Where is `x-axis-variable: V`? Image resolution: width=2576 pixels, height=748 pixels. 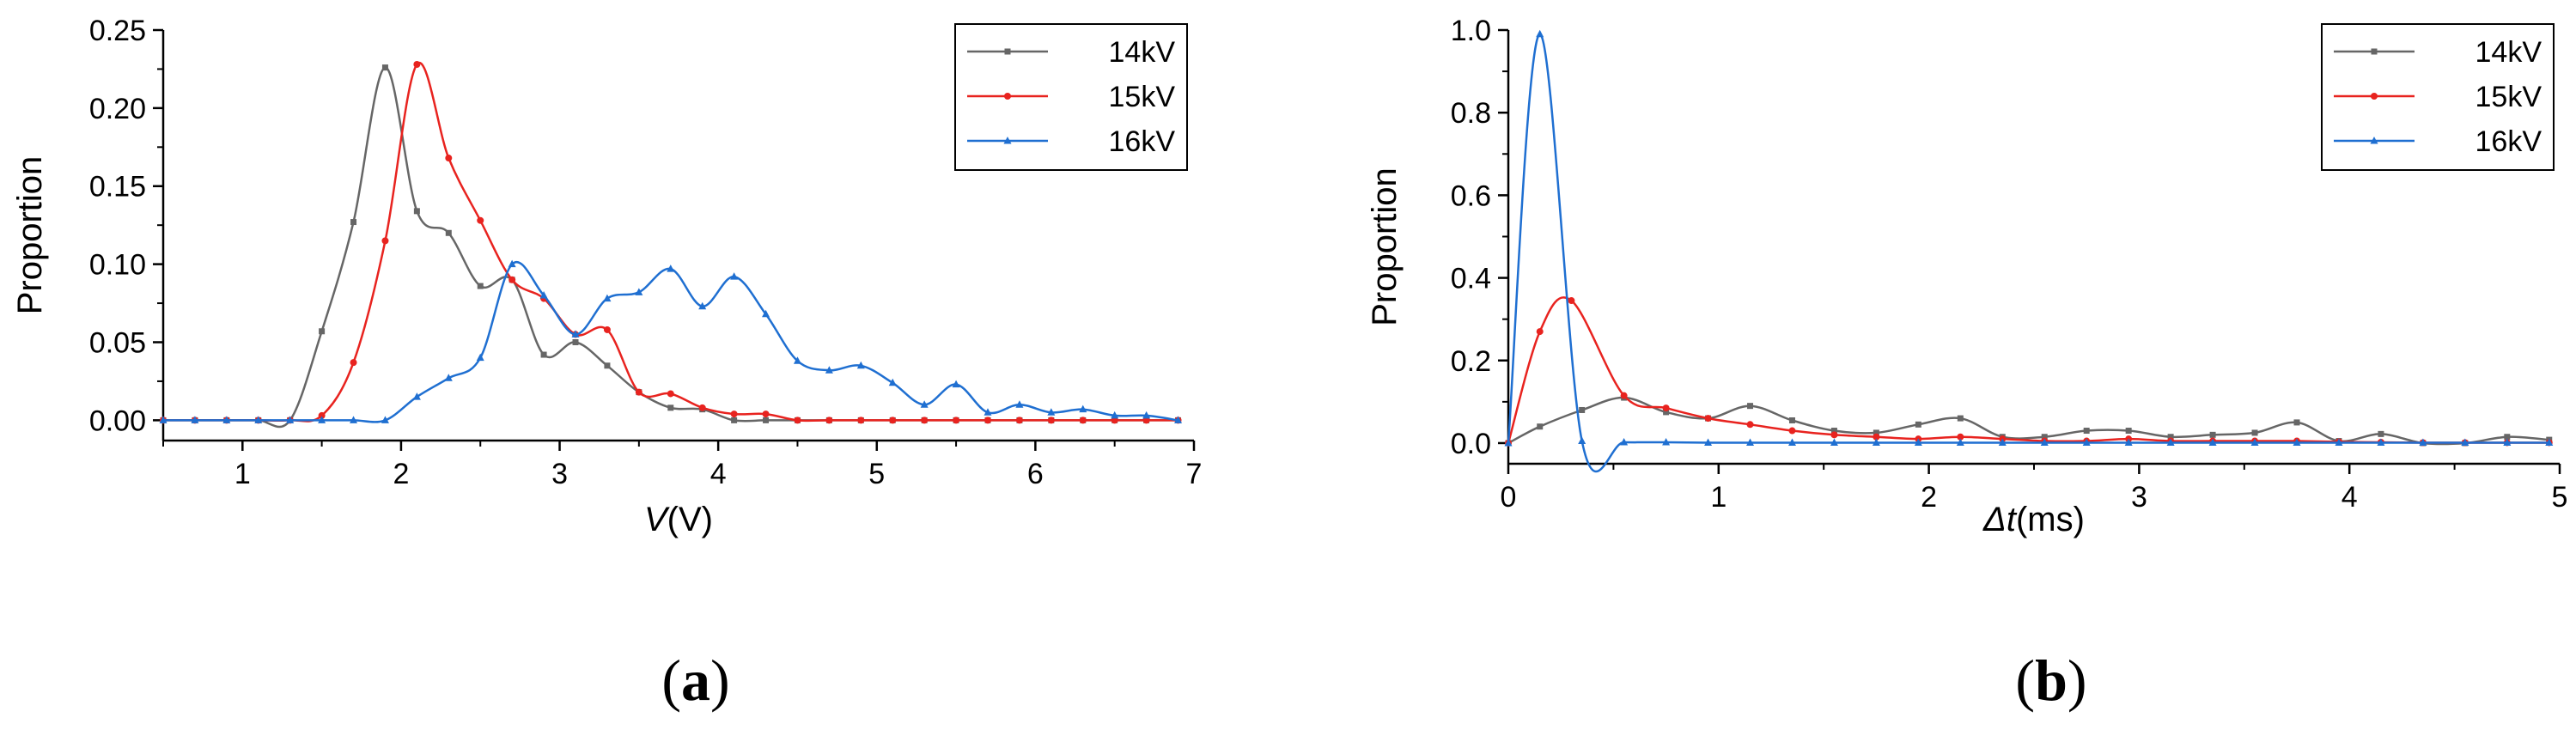 x-axis-variable: V is located at coordinates (657, 519).